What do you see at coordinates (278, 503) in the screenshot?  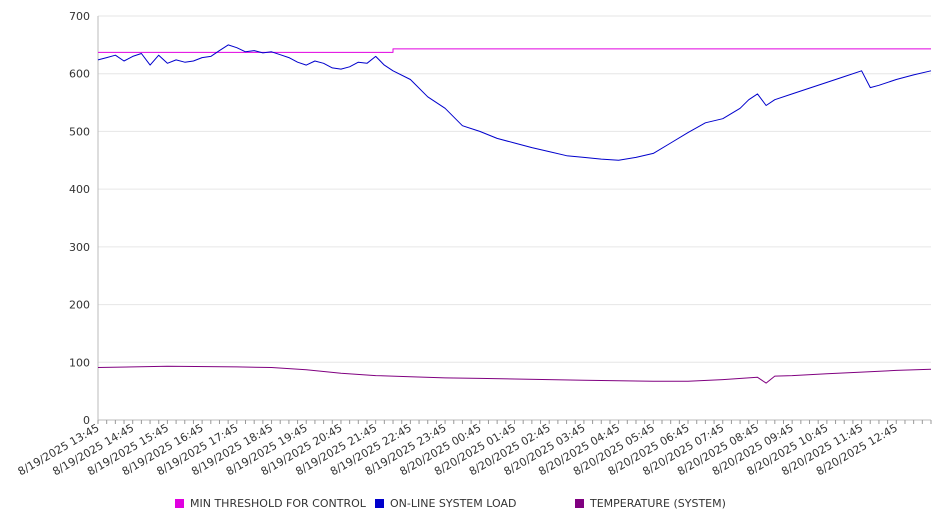 I see `legend-label: MIN THRESHOLD FOR CONTROL` at bounding box center [278, 503].